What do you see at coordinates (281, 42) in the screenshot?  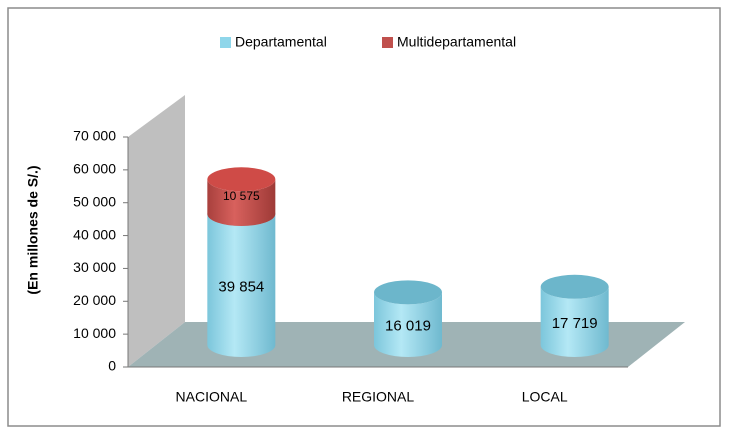 I see `legend-label: Departamental` at bounding box center [281, 42].